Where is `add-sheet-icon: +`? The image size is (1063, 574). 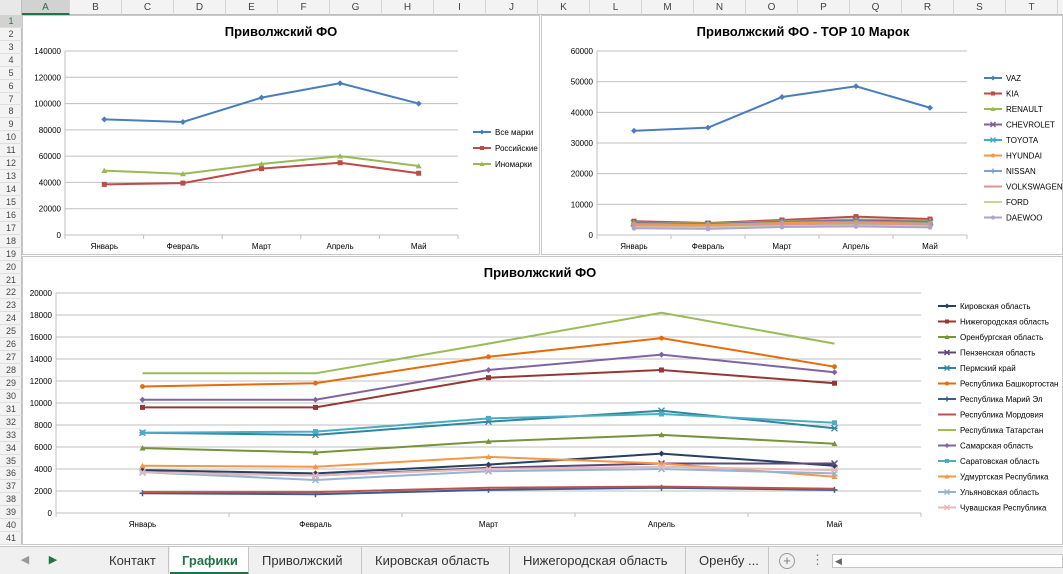
add-sheet-icon: + is located at coordinates (787, 561).